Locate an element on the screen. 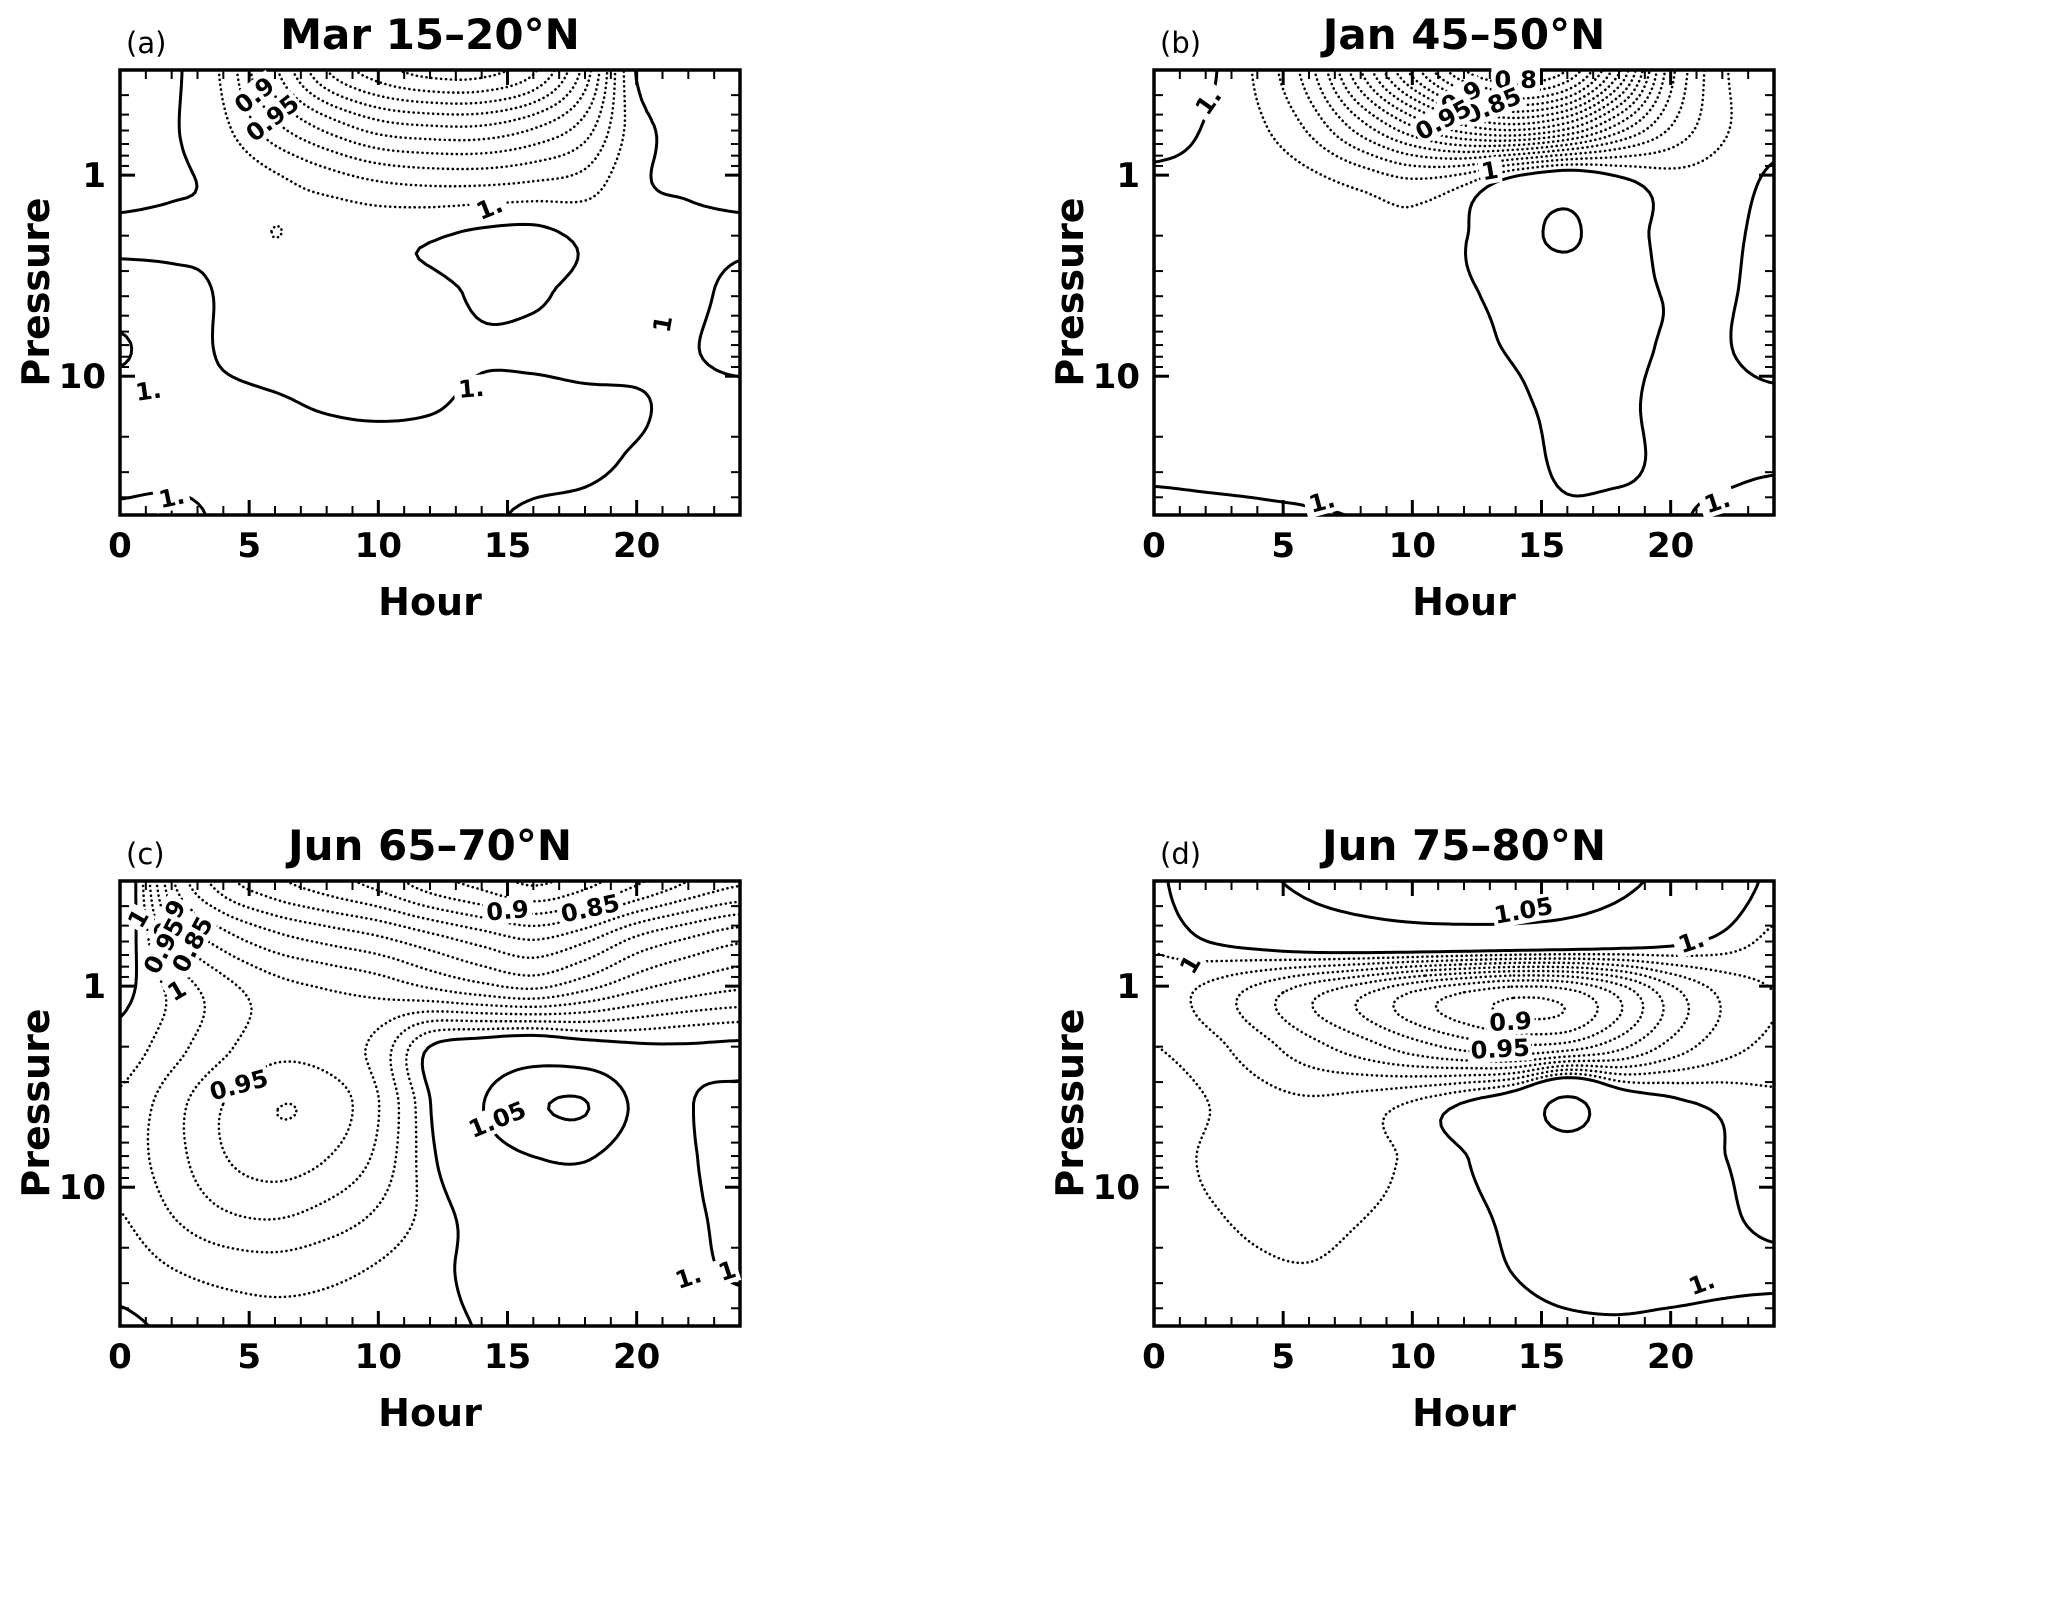 The width and height of the screenshot is (2068, 1622). panel-c-tag: (c) is located at coordinates (145, 854).